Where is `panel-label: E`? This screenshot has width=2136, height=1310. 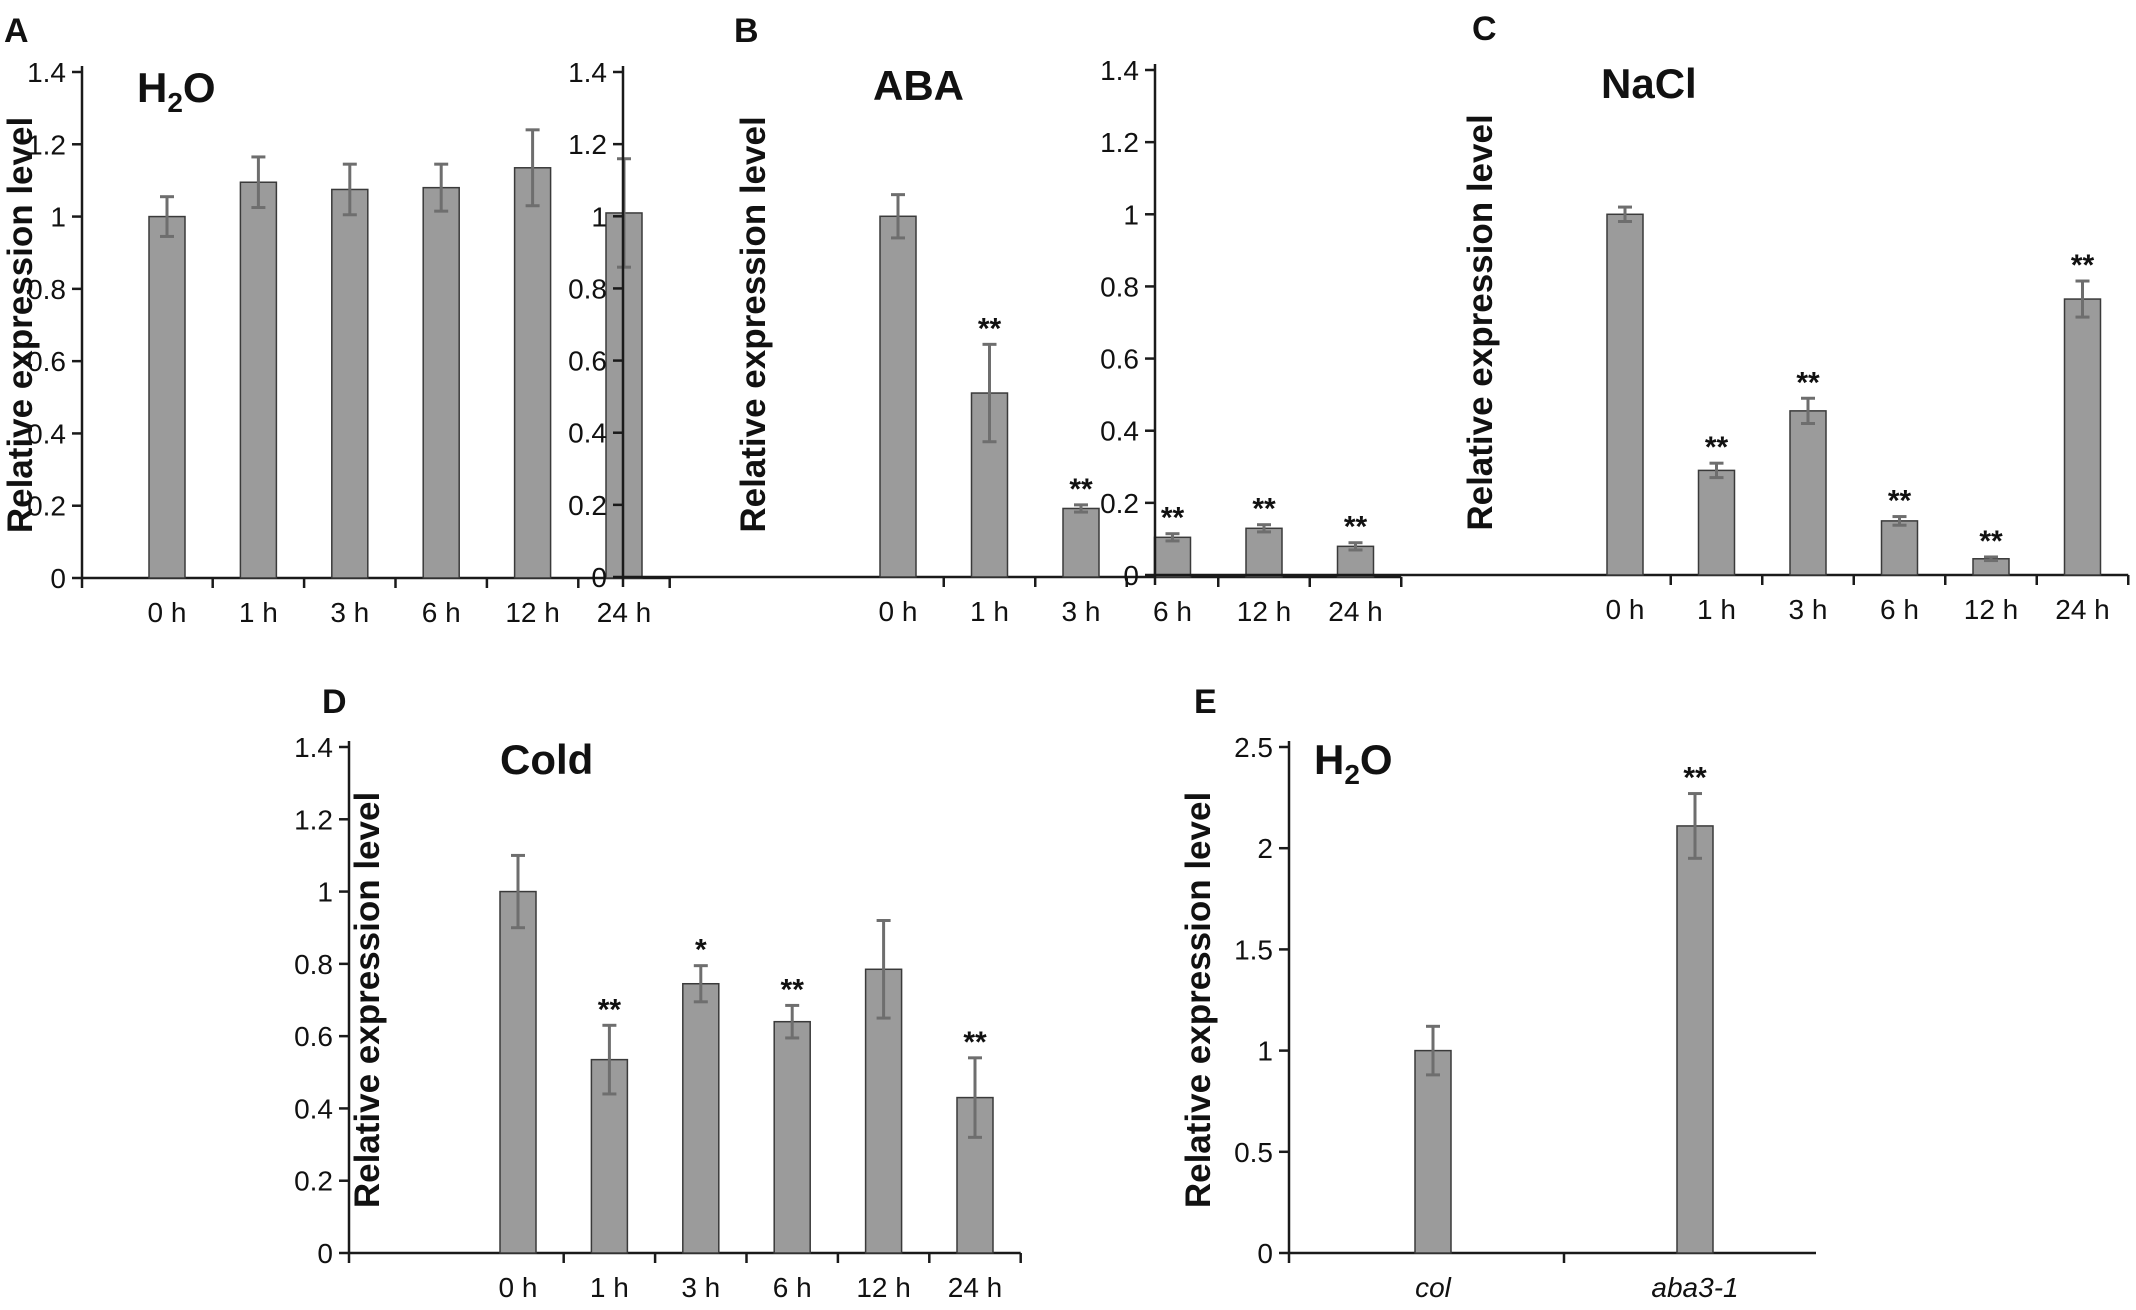
panel-label: E is located at coordinates (1205, 702).